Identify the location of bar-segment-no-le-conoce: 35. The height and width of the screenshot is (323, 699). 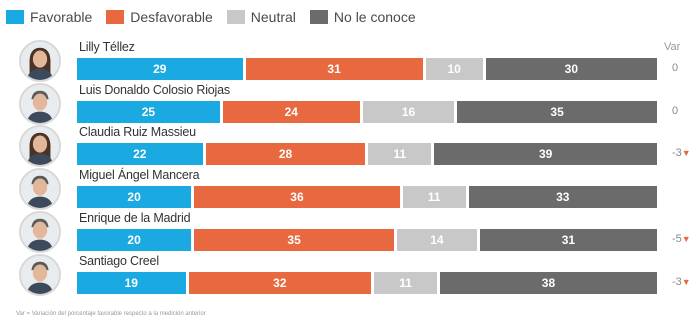
(557, 112).